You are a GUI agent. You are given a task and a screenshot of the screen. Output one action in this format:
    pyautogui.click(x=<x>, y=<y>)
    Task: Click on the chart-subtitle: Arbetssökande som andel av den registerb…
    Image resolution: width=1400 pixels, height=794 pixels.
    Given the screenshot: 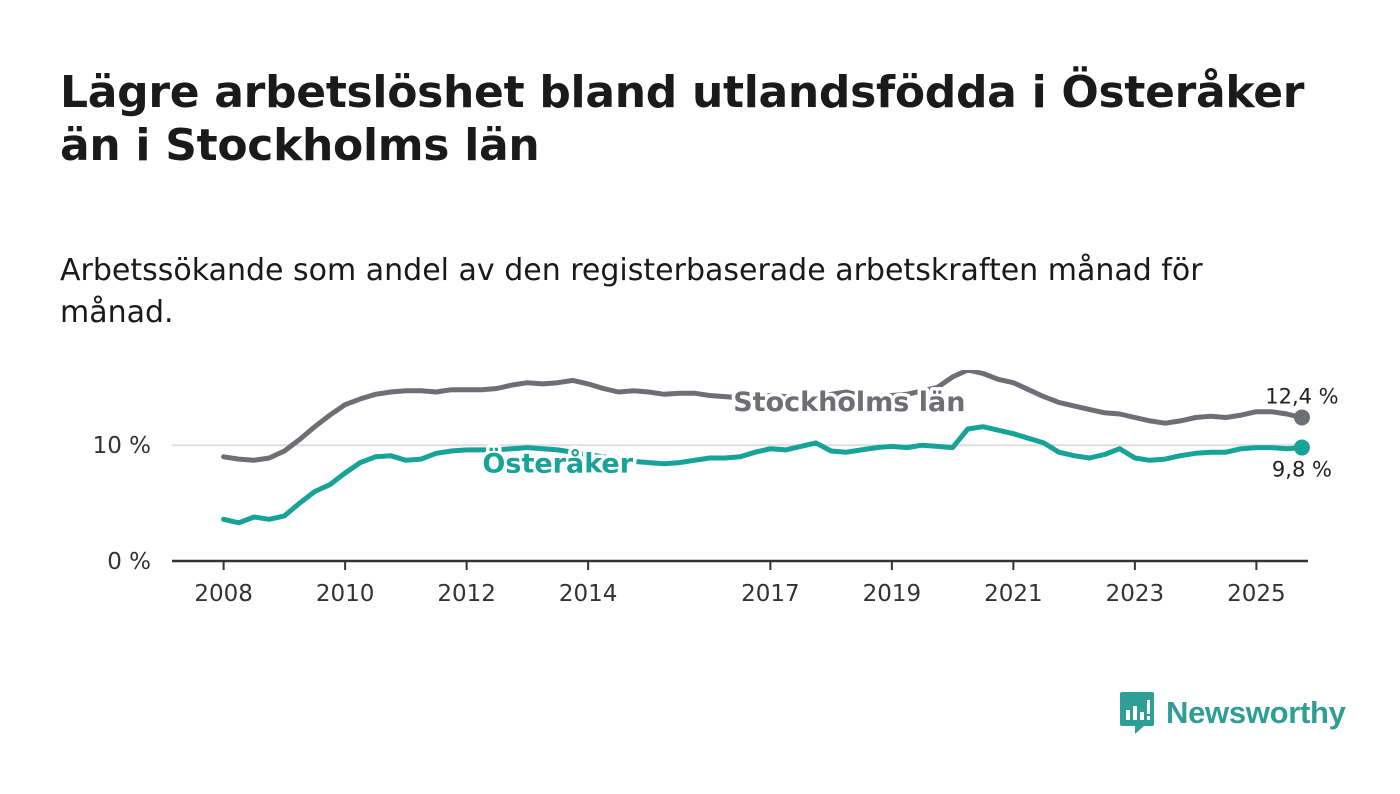 What is the action you would take?
    pyautogui.click(x=631, y=291)
    